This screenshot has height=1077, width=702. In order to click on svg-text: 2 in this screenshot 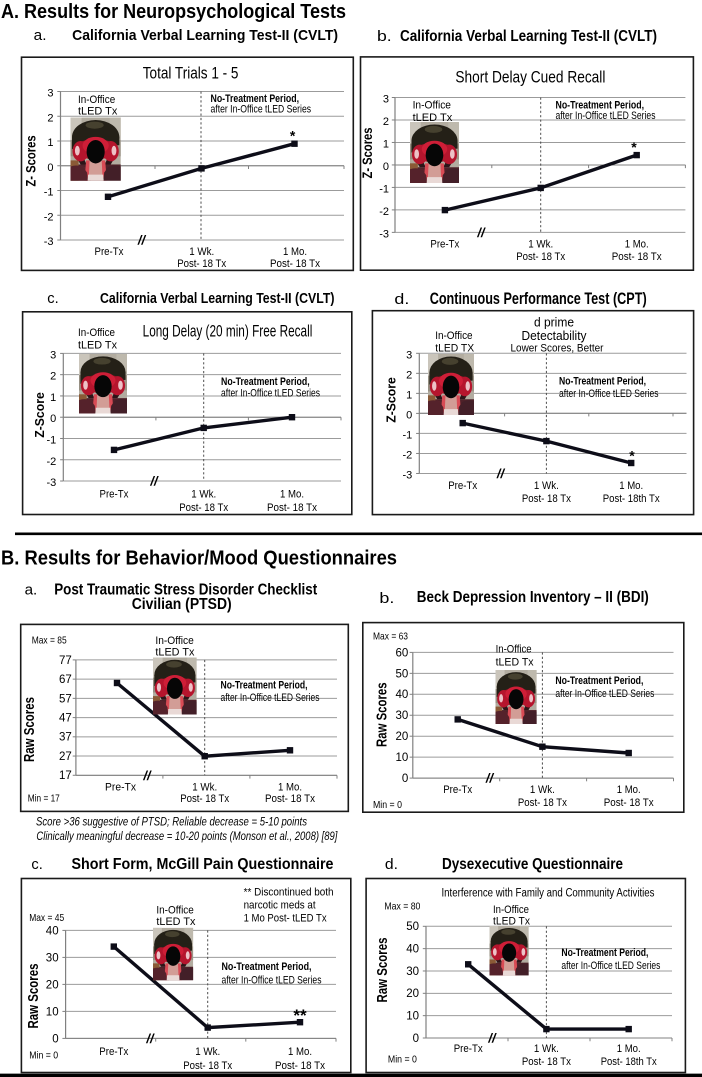, I will do `click(50, 118)`.